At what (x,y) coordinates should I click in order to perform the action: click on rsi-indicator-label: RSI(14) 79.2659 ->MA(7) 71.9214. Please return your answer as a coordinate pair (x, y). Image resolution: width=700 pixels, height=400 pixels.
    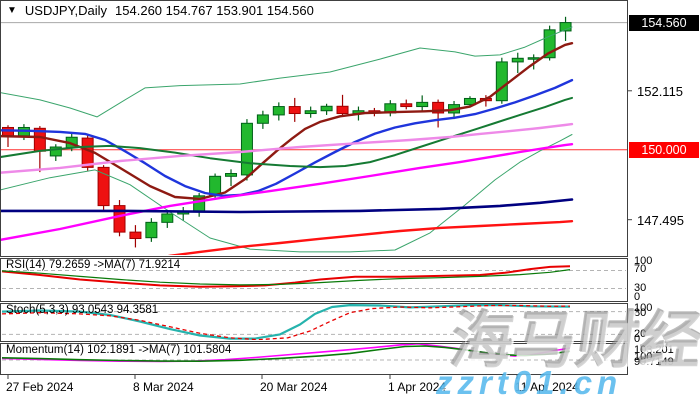
    Looking at the image, I should click on (93, 265).